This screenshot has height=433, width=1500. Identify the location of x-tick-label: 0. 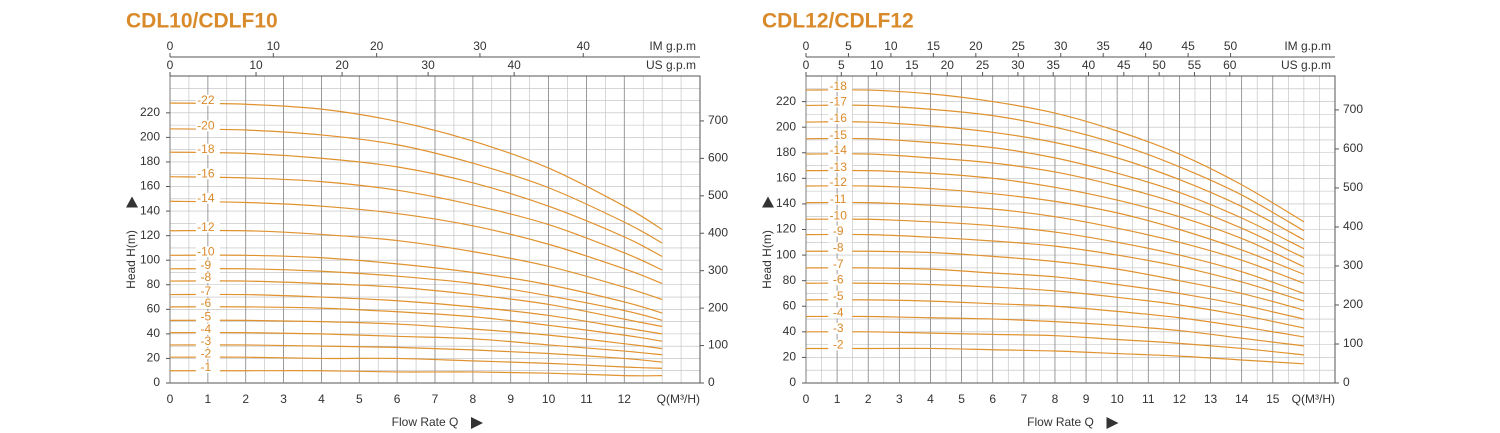
(170, 399).